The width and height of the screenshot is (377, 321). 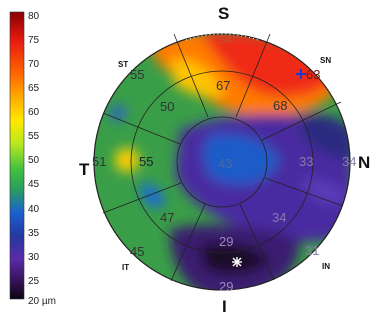 I want to click on value-nasal-outer: 34, so click(x=349, y=161).